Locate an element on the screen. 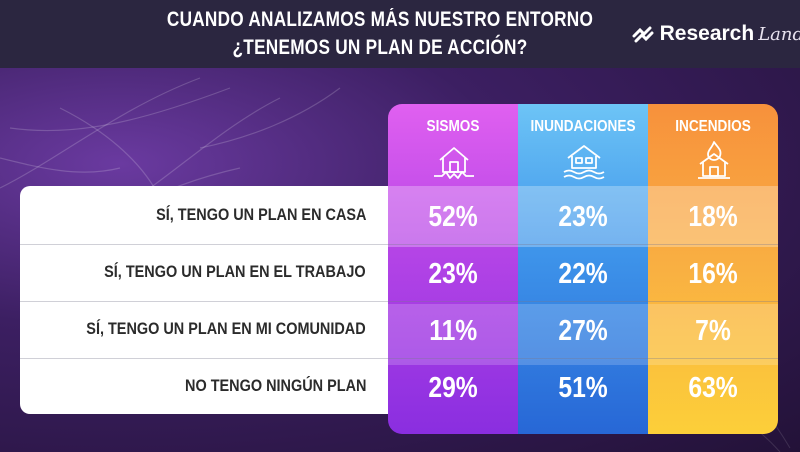 The image size is (800, 452). row-label-ninguno: NO TENGO NINGÚN PLAN is located at coordinates (275, 385).